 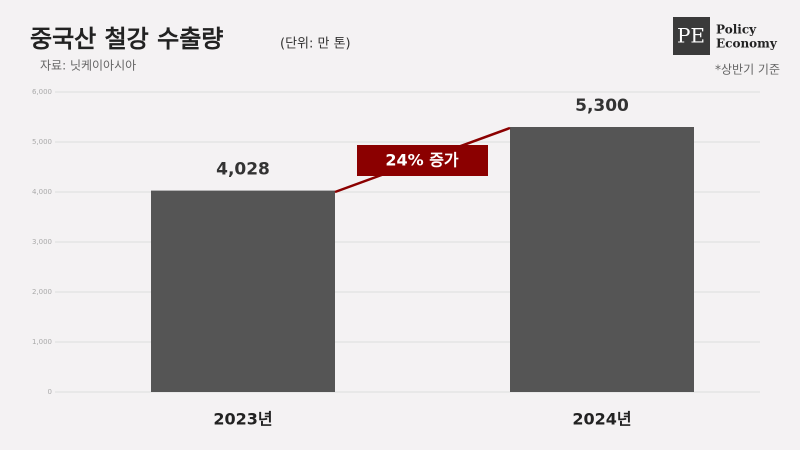 I want to click on logo-mark: PE, so click(x=691, y=36).